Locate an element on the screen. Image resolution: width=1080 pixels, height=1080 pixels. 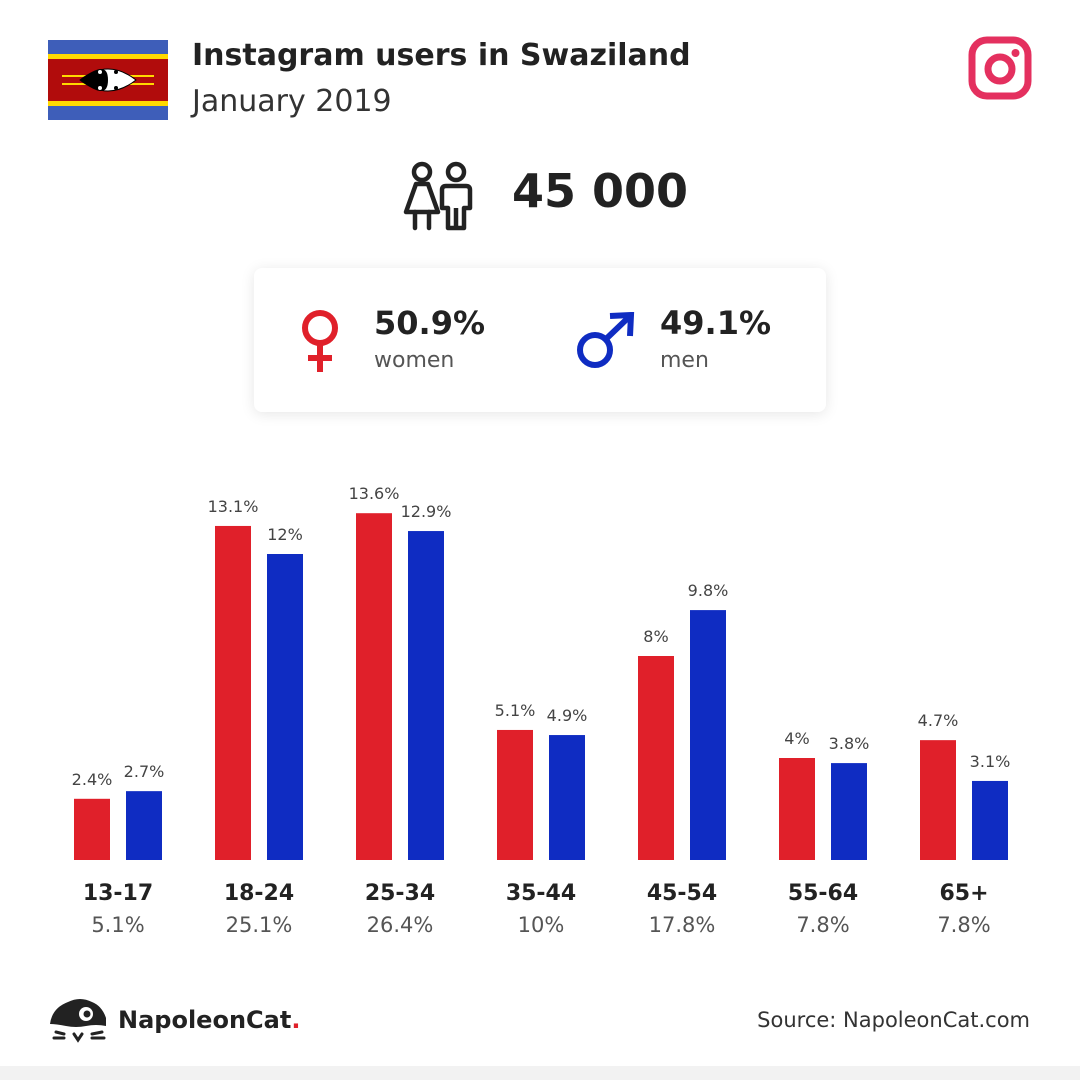
category-total-18-24: 25.1% is located at coordinates (259, 925).